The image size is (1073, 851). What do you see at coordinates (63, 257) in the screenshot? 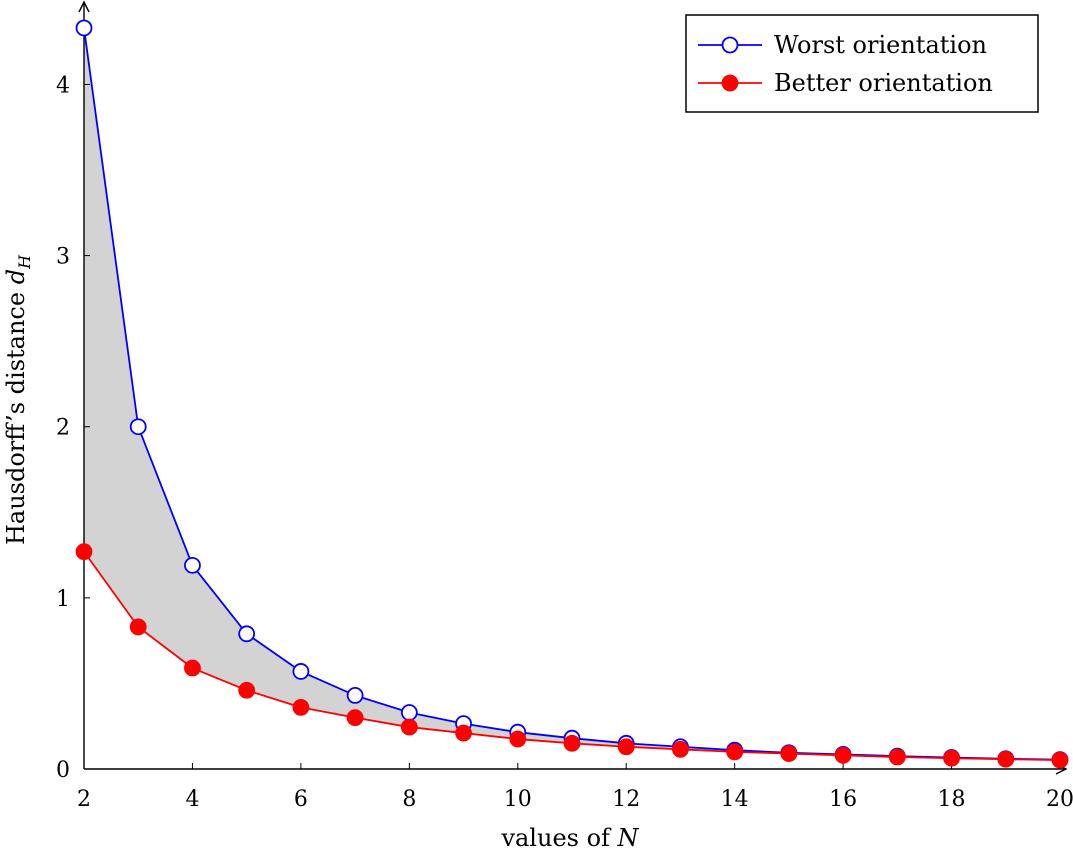
I see `y-tick-label: 3` at bounding box center [63, 257].